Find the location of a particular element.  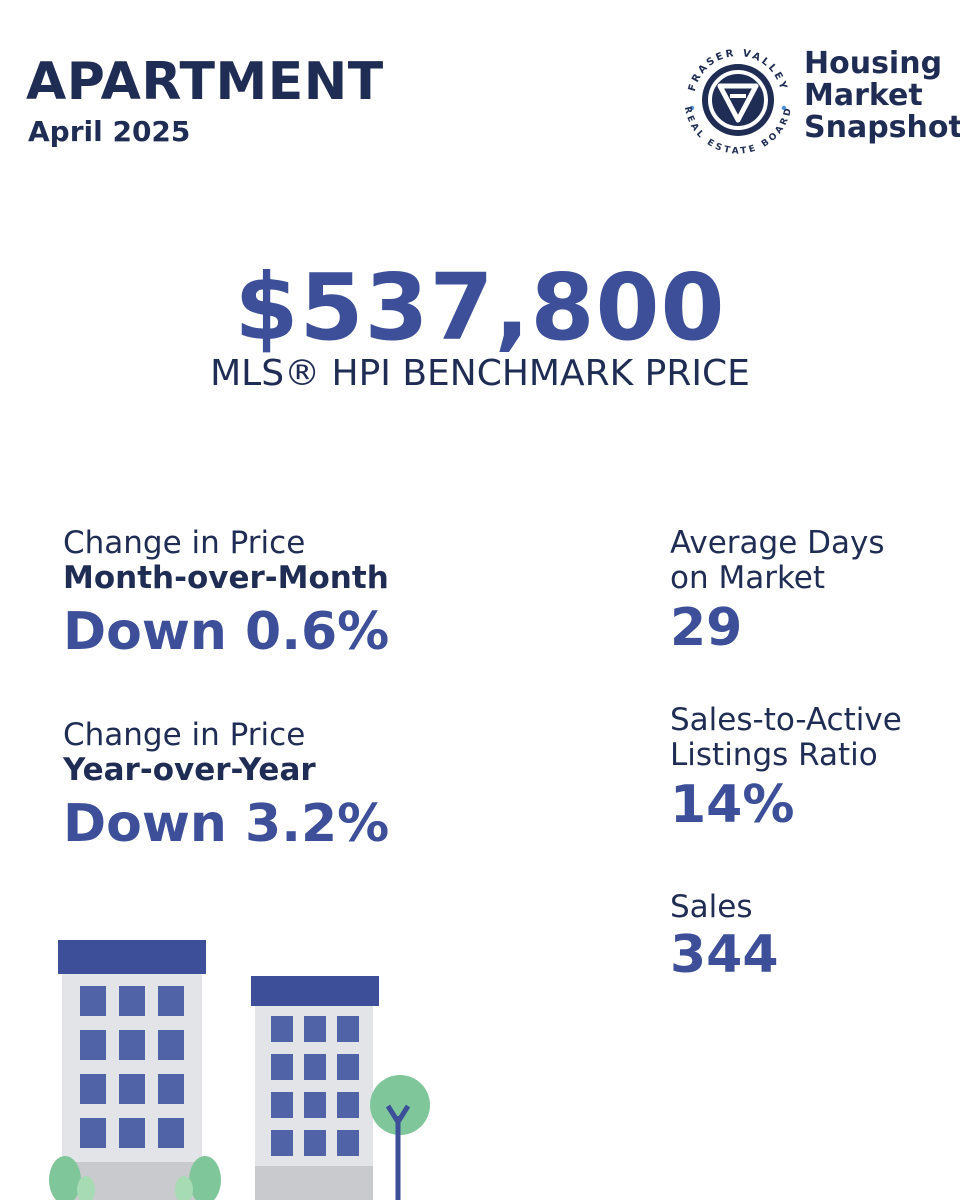

stat-label: on Market is located at coordinates (748, 578).